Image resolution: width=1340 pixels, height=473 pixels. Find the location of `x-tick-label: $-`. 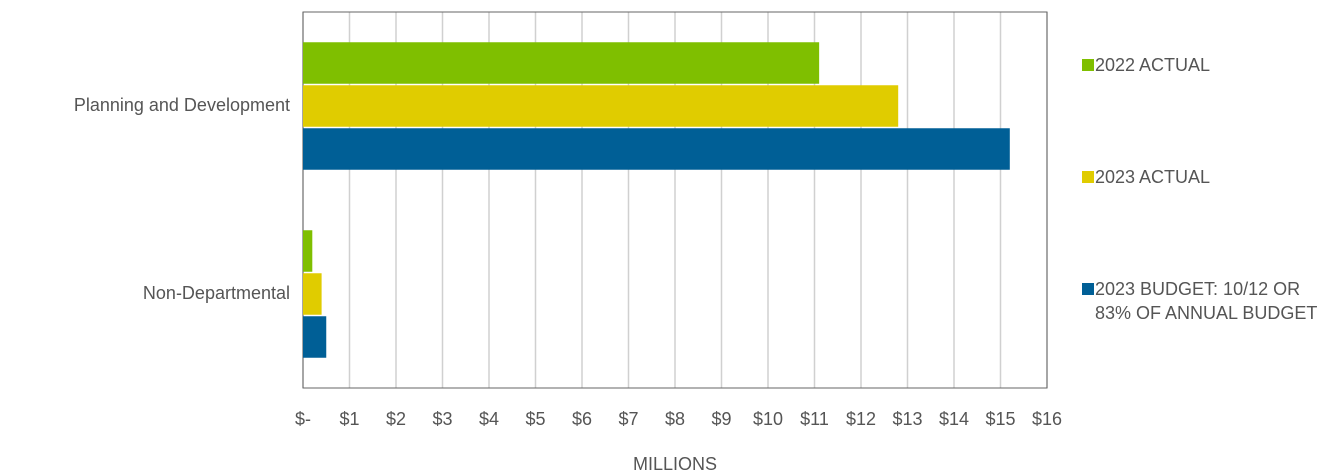

x-tick-label: $- is located at coordinates (303, 419).